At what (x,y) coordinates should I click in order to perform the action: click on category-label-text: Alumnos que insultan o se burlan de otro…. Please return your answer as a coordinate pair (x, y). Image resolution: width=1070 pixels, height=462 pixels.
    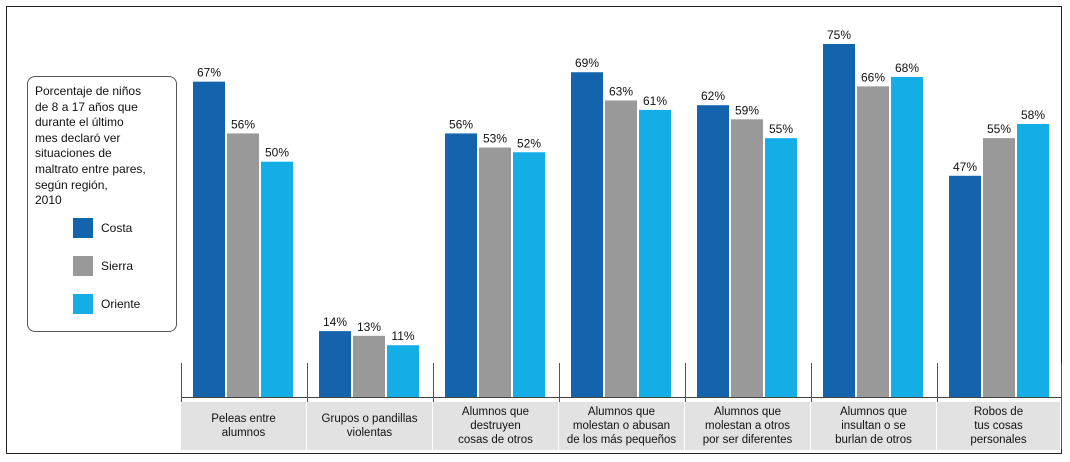
    Looking at the image, I should click on (873, 426).